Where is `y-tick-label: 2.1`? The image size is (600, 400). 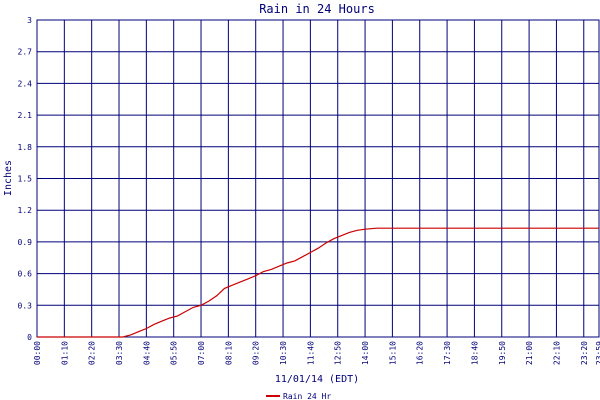
y-tick-label: 2.1 is located at coordinates (25, 115).